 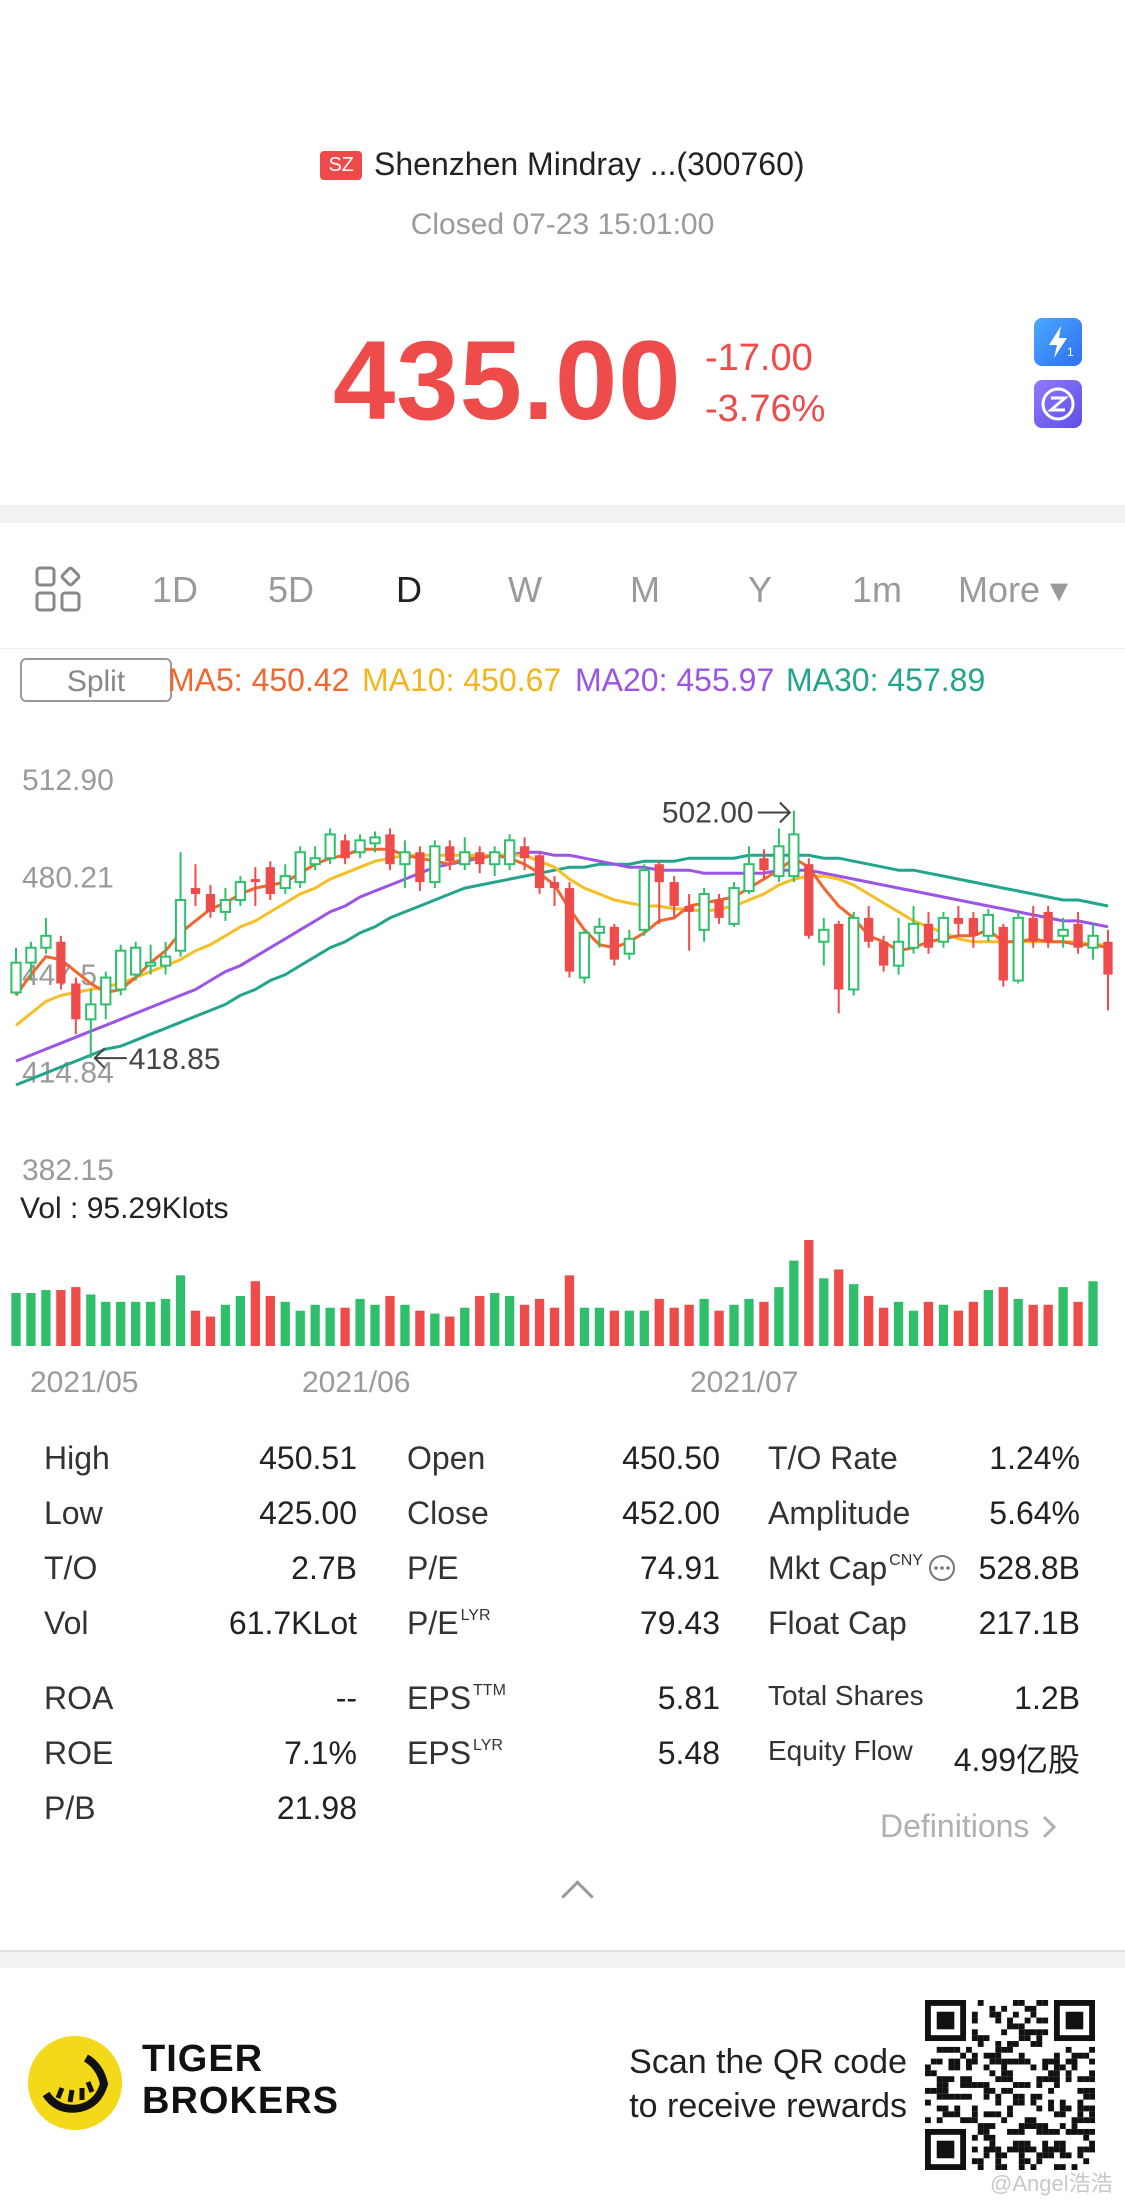 I want to click on ma20-label: MA20: 455.97, so click(x=675, y=680).